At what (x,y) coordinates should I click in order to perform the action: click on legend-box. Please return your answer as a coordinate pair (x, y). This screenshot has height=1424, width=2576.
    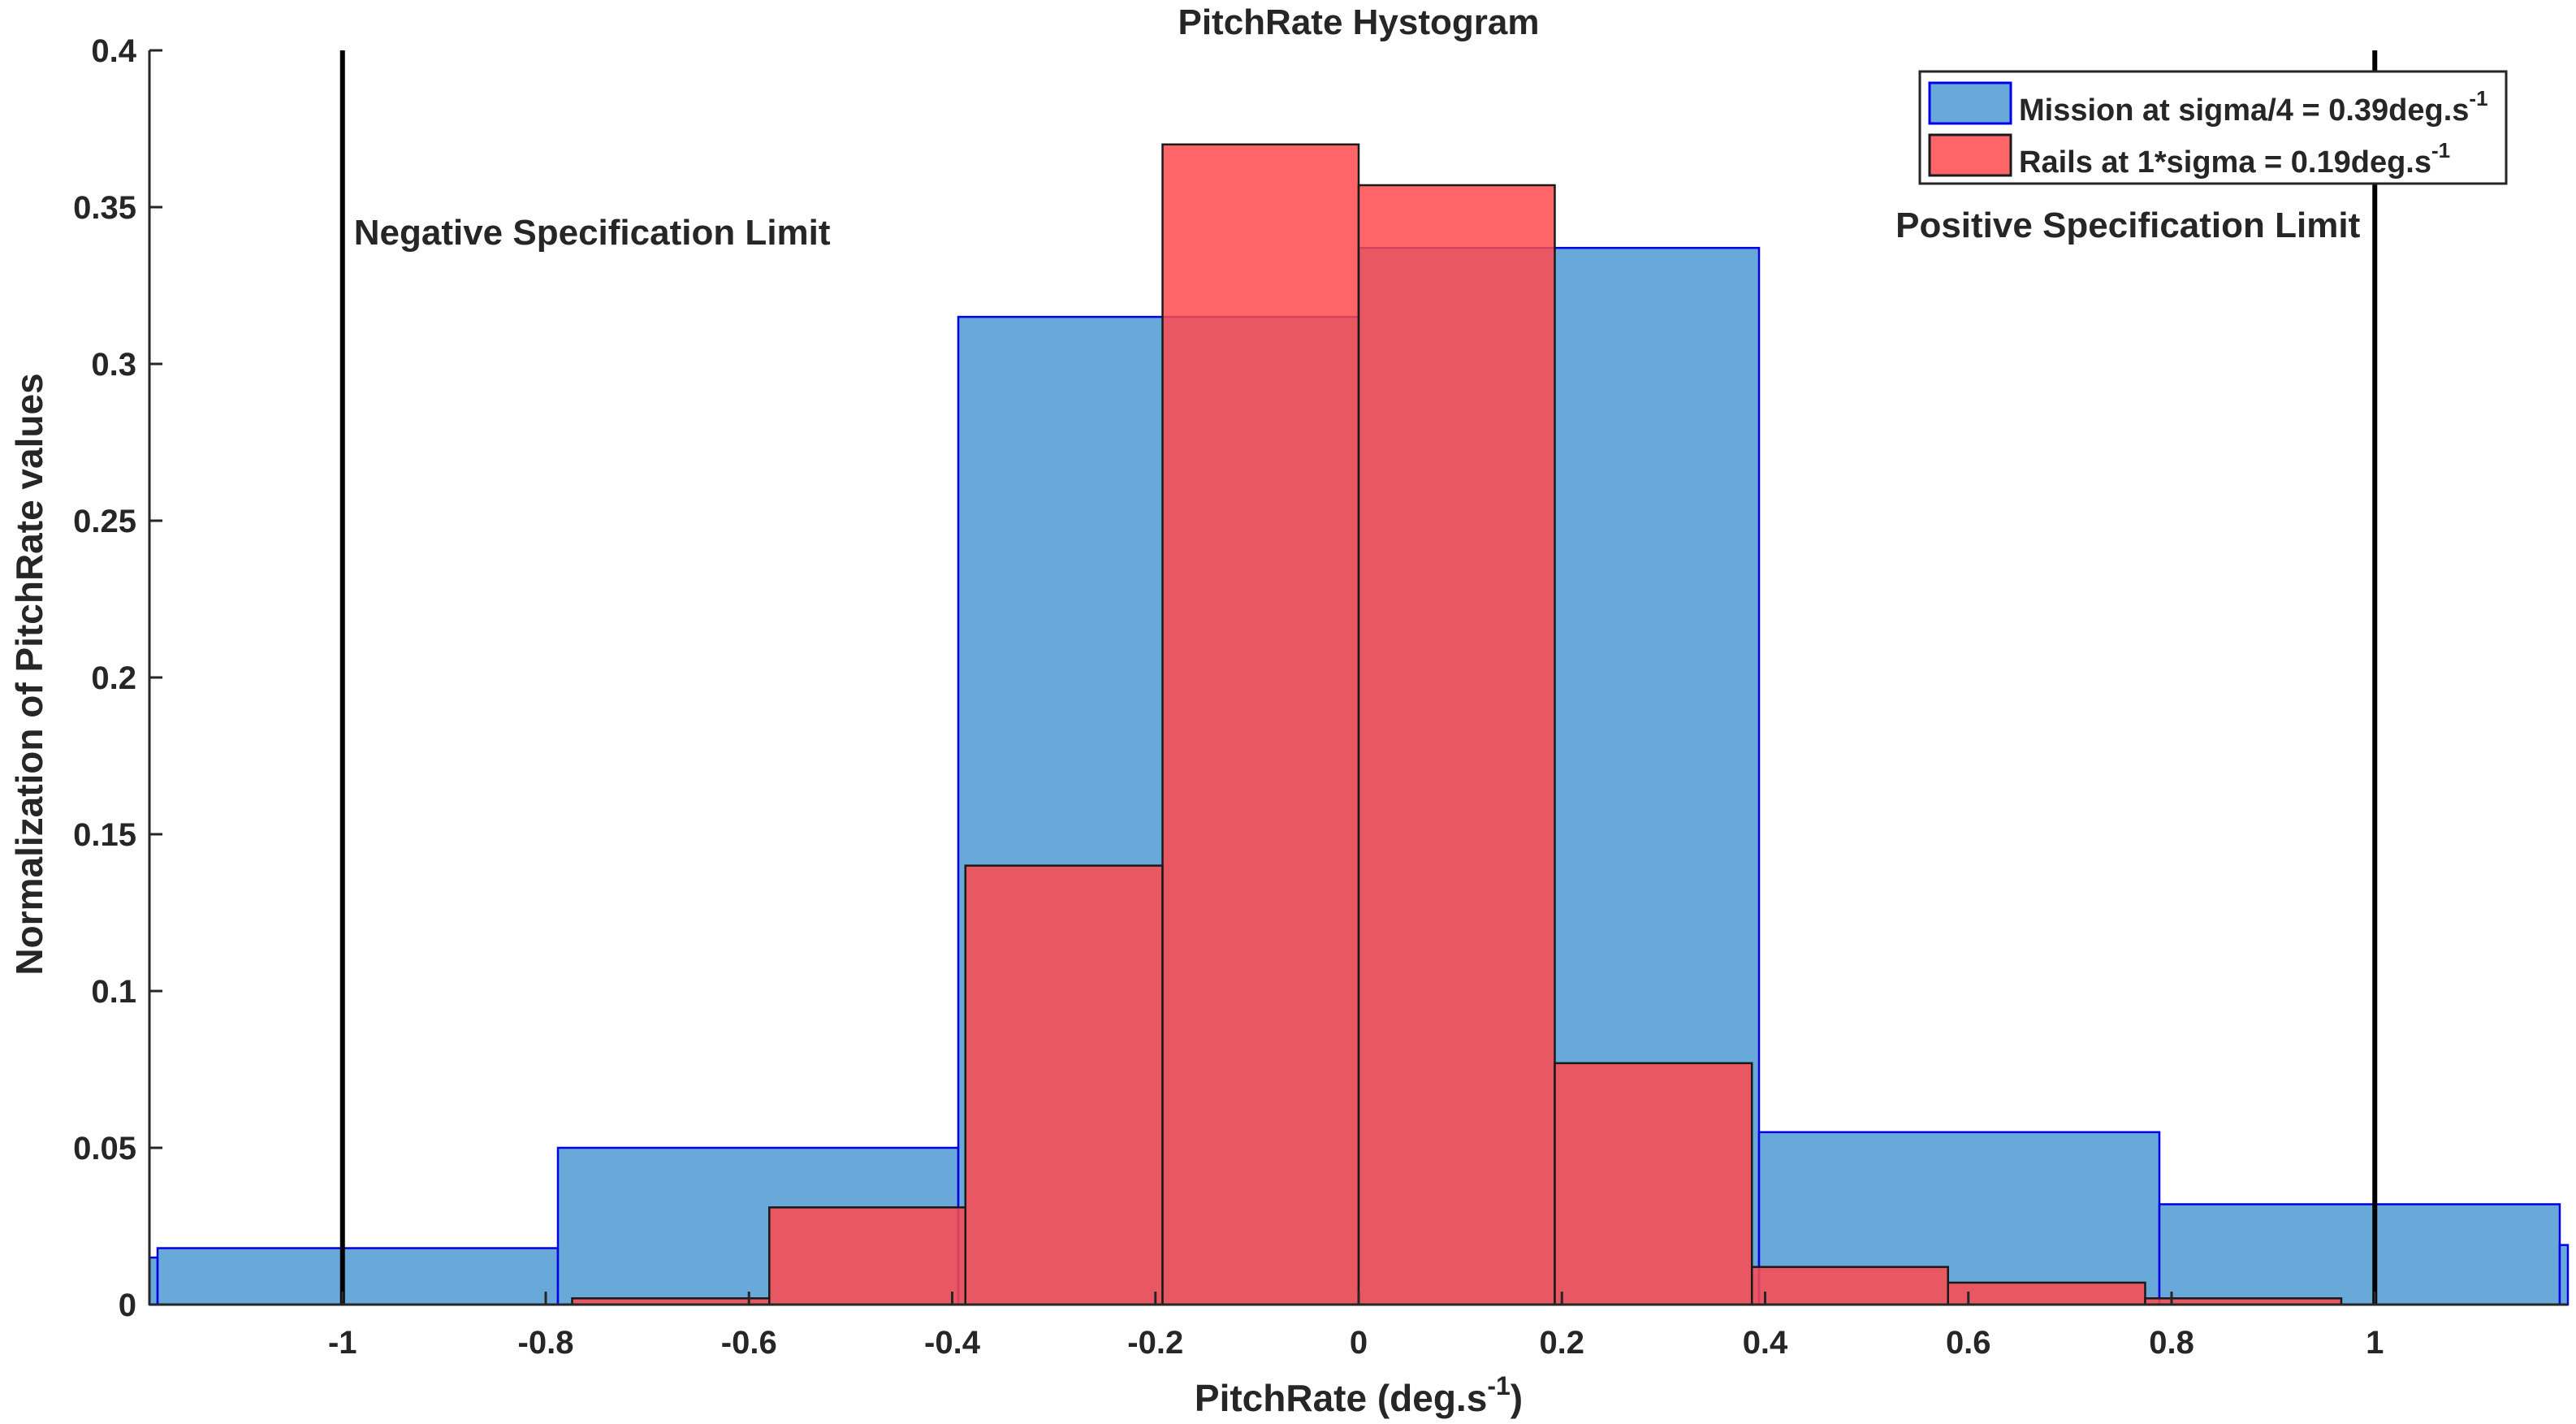
    Looking at the image, I should click on (2213, 127).